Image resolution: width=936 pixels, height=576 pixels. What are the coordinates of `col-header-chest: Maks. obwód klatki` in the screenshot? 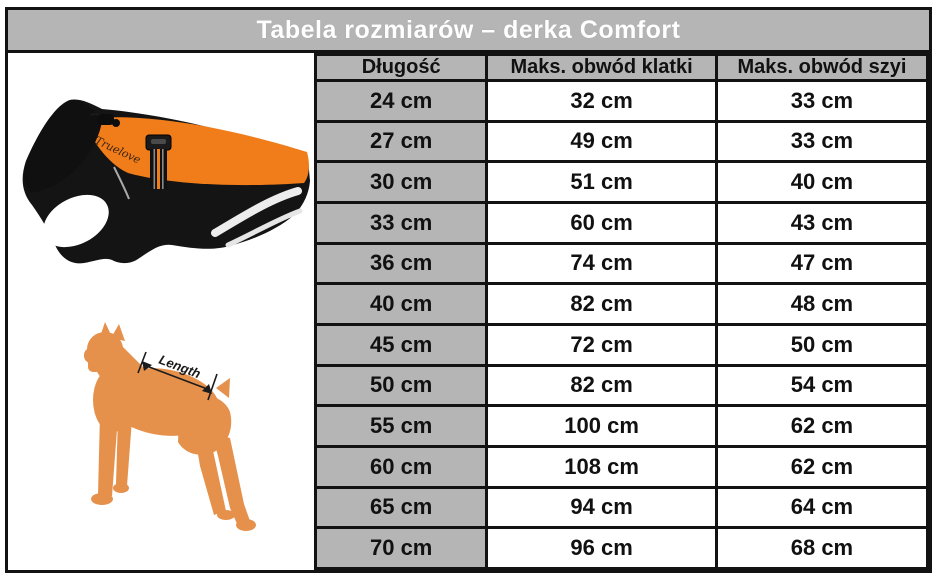 It's located at (601, 67).